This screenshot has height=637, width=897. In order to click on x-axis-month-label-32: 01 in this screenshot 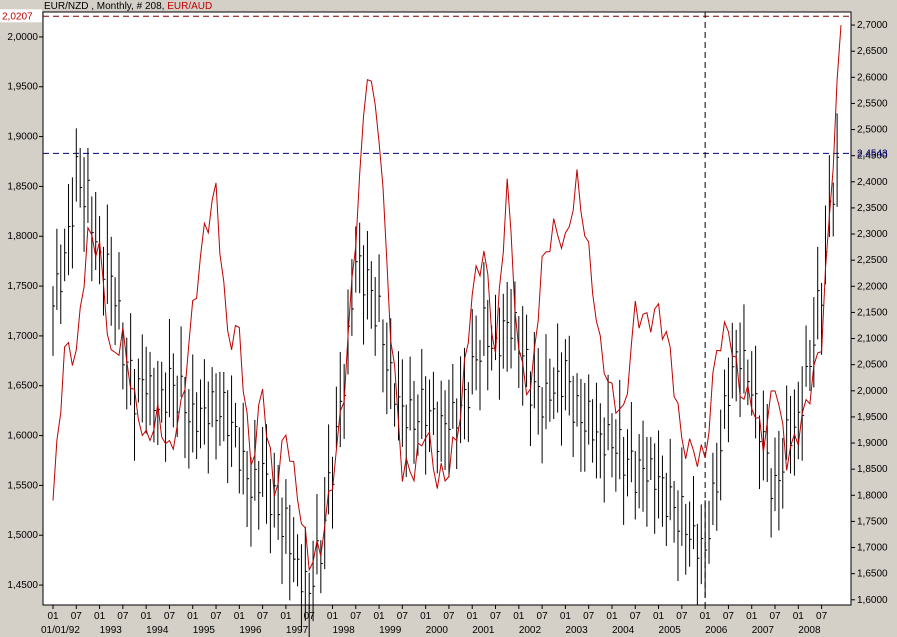, I will do `click(799, 616)`.